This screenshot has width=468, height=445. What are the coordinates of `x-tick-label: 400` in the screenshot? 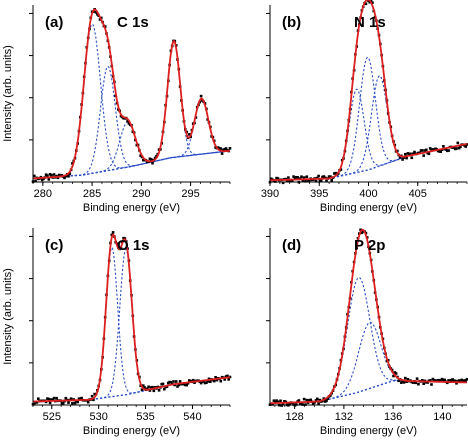 It's located at (368, 194).